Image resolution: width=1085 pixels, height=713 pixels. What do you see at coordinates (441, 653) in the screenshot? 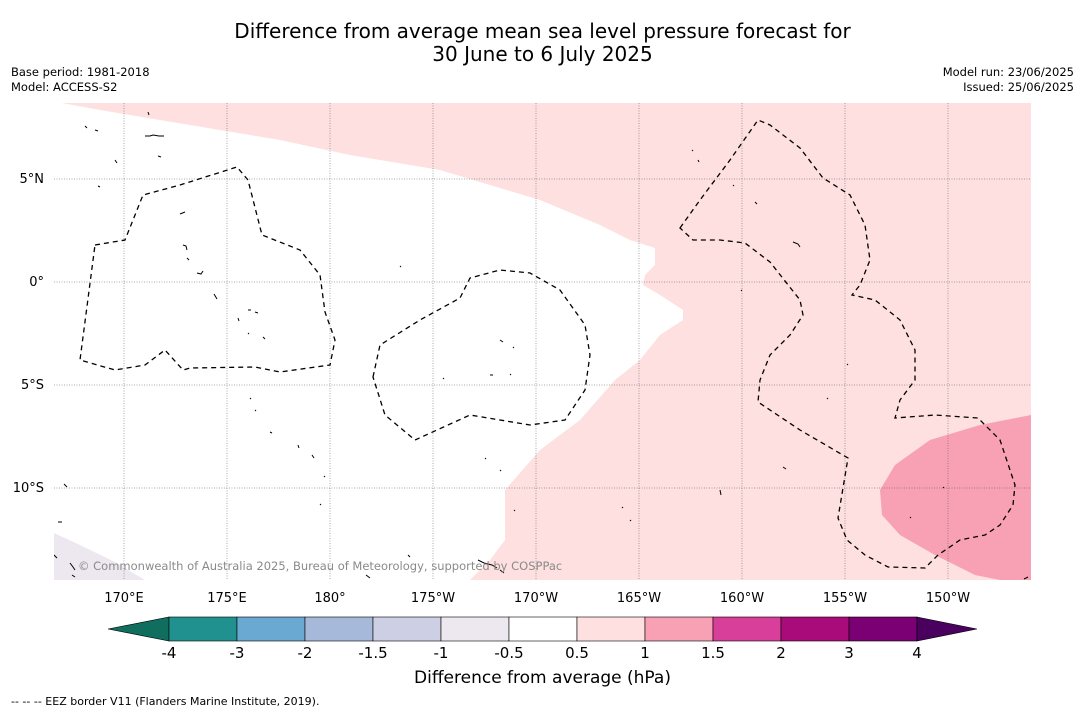
I see `colorbar-tick-label: -1` at bounding box center [441, 653].